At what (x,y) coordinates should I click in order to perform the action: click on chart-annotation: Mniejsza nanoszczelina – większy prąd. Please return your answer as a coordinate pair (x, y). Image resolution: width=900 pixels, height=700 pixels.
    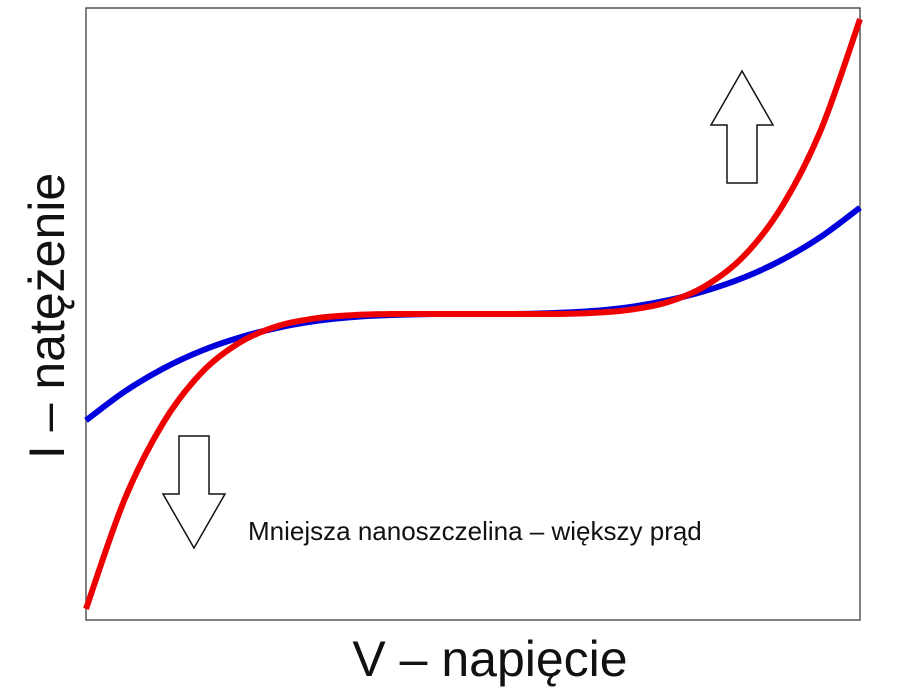
    Looking at the image, I should click on (475, 531).